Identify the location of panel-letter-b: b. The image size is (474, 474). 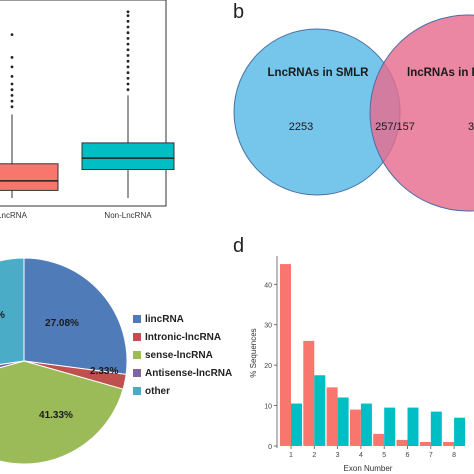
(238, 12).